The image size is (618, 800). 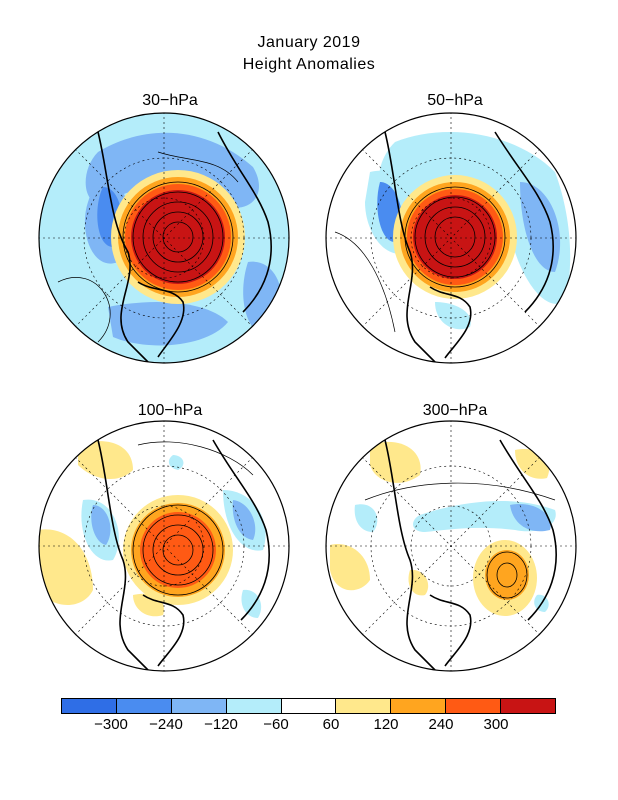 I want to click on colorbar-tick-label: −120, so click(x=221, y=724).